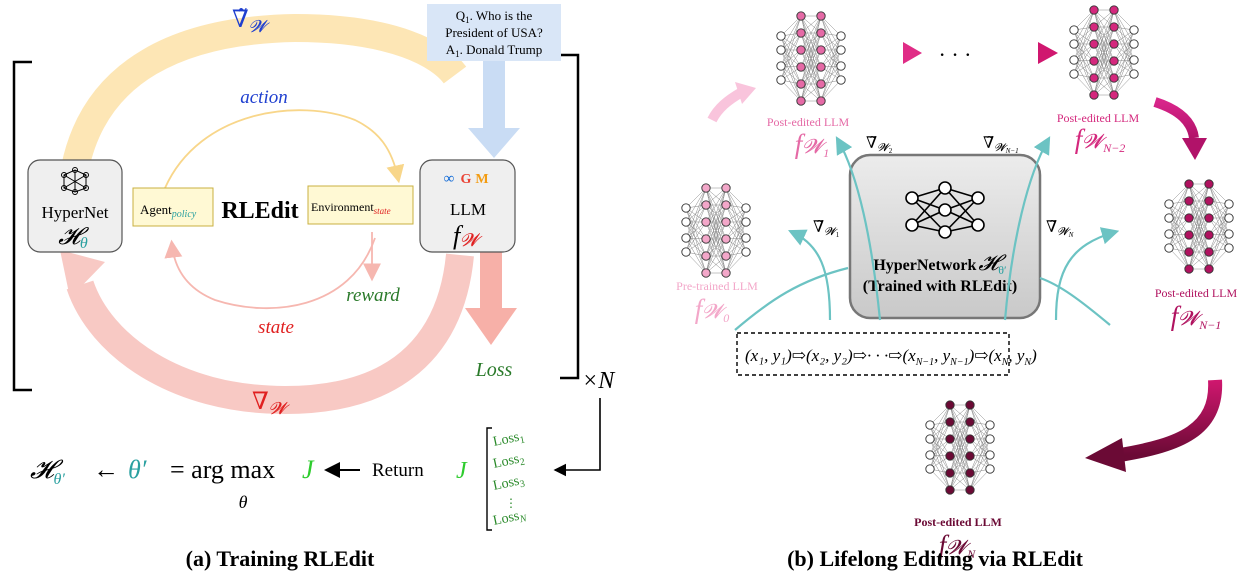 The height and width of the screenshot is (577, 1251). What do you see at coordinates (912, 53) in the screenshot?
I see `pink-arrow-post1-to-dots-head` at bounding box center [912, 53].